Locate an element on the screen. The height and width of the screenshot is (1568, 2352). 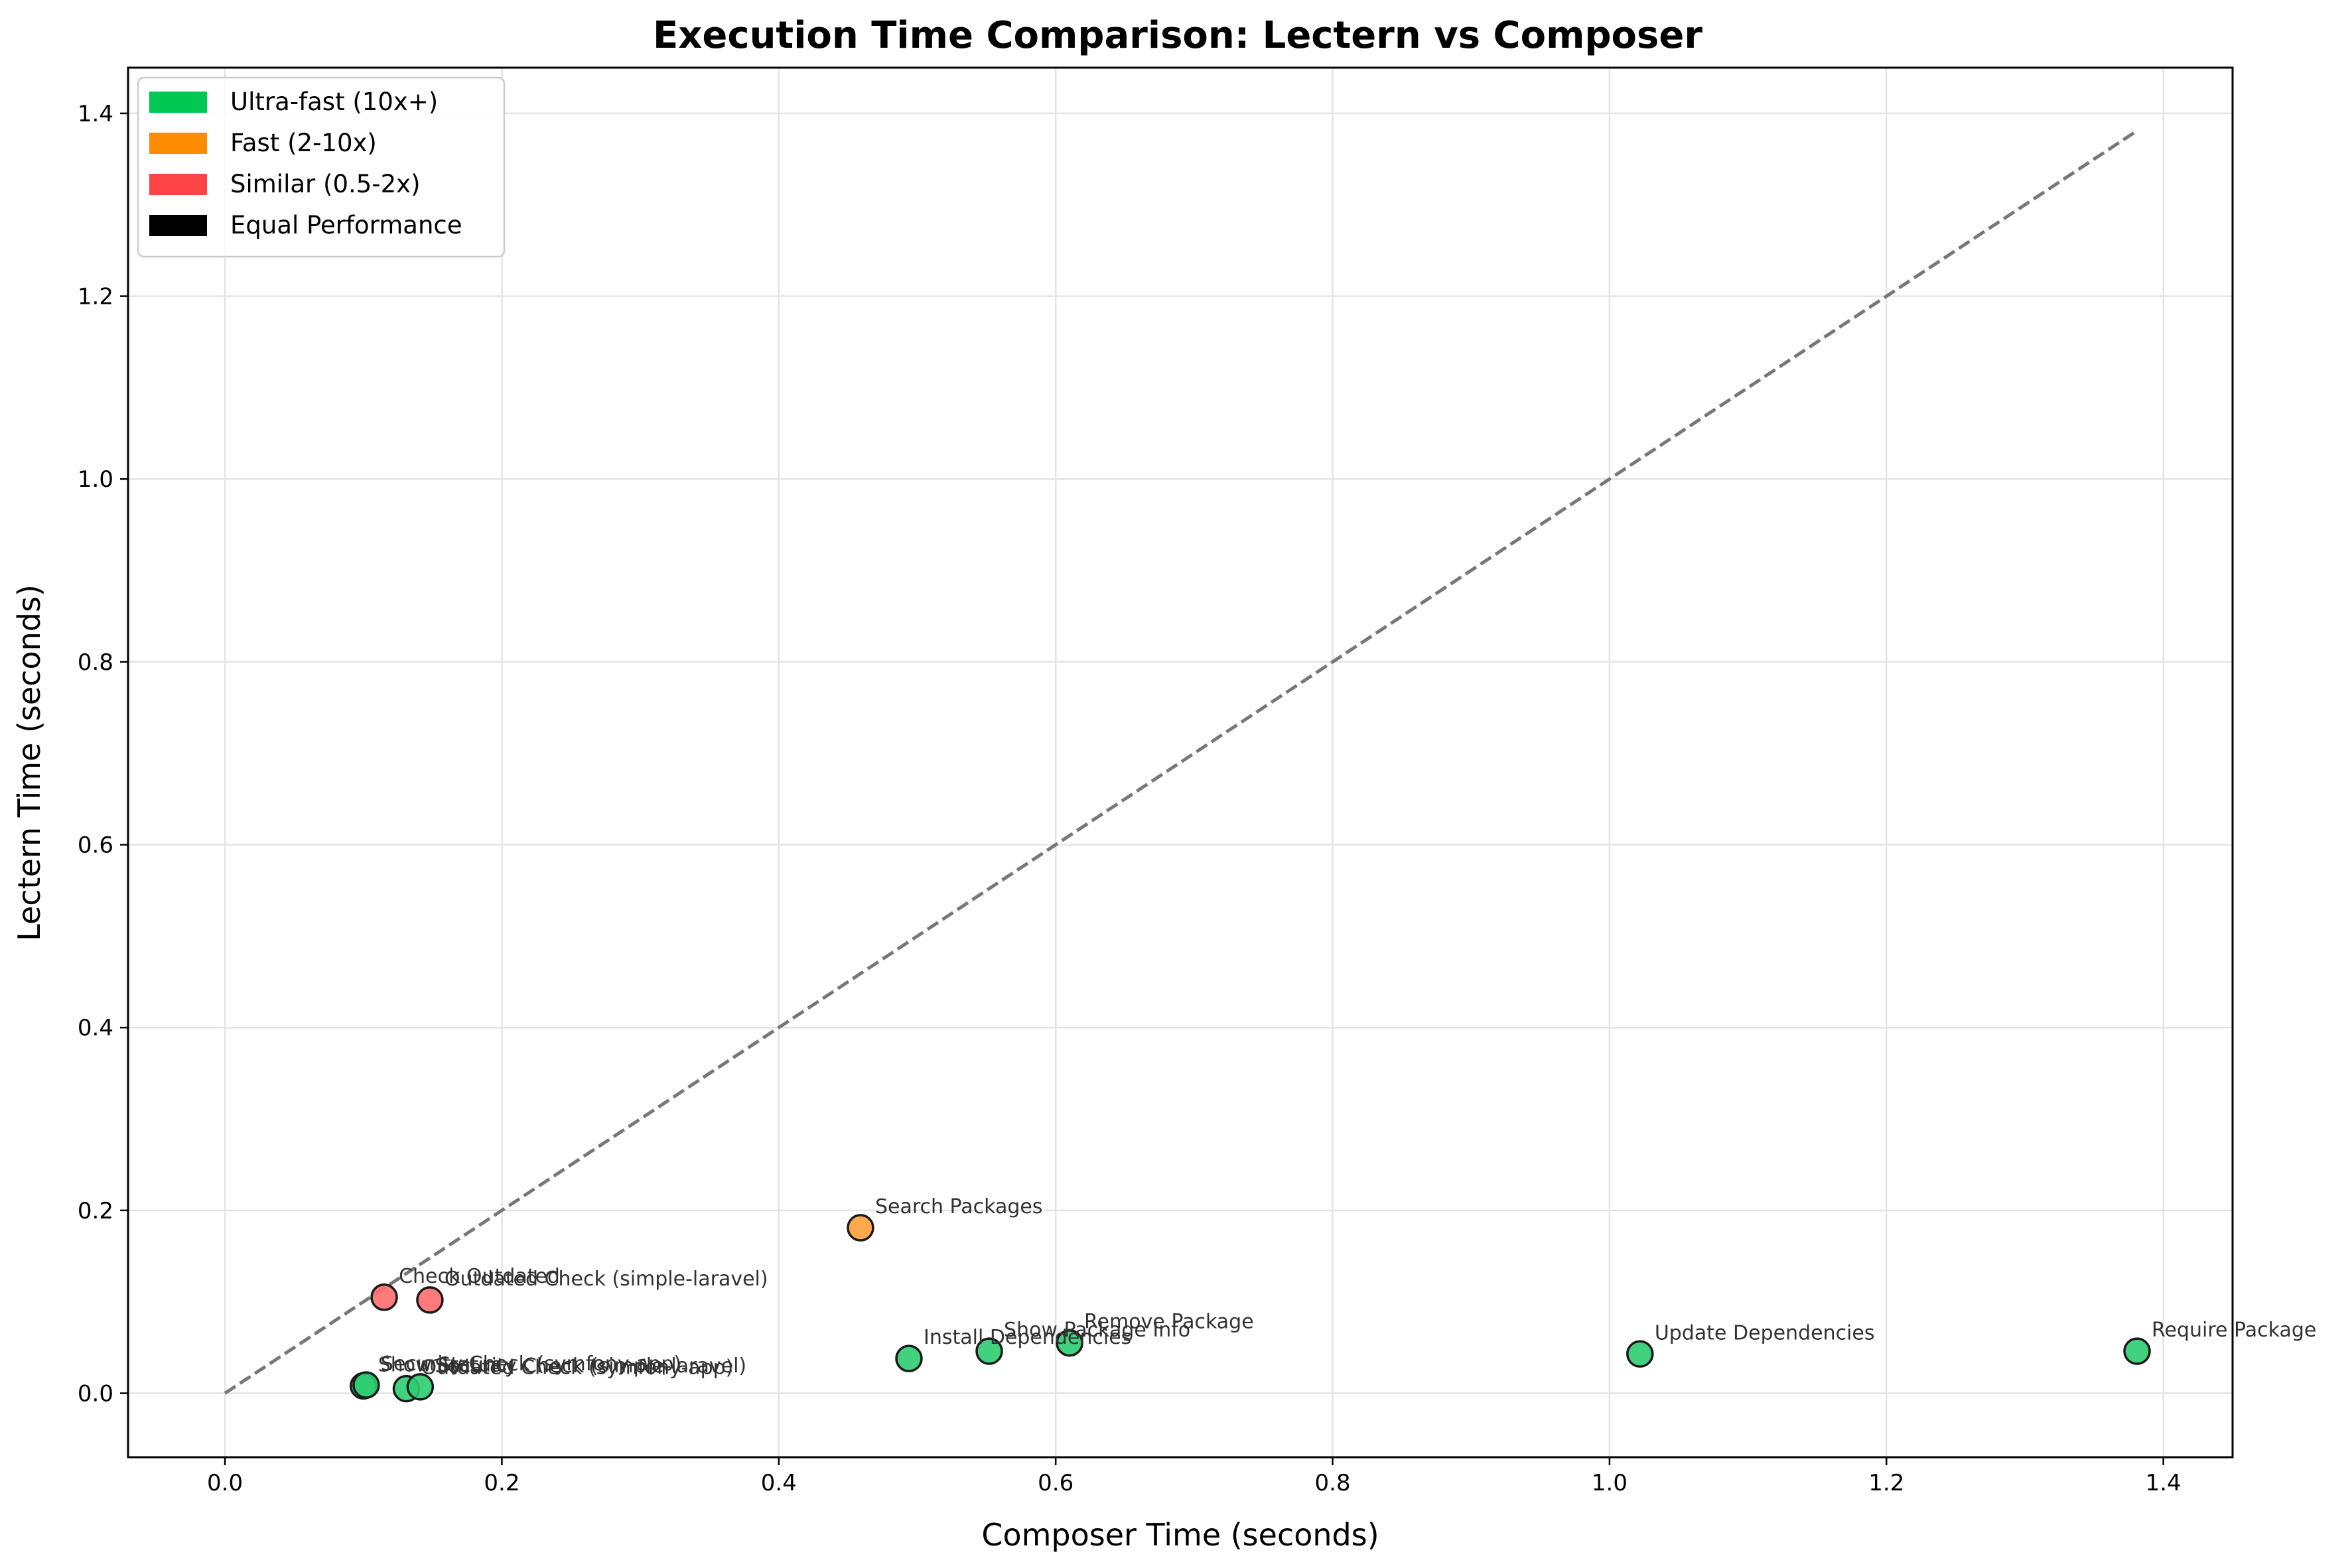
y-tick-label: 0.2 is located at coordinates (95, 1211).